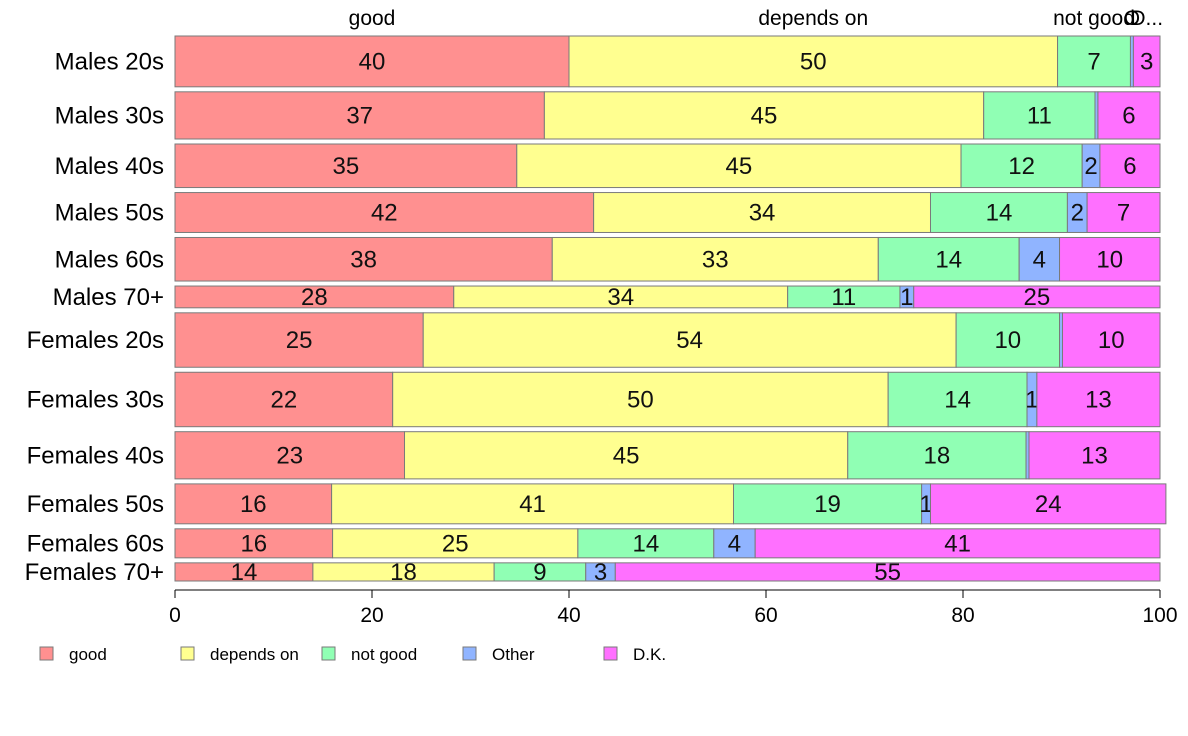 Image resolution: width=1188 pixels, height=736 pixels. Describe the element at coordinates (962, 615) in the screenshot. I see `x-tick-label: 80` at that location.